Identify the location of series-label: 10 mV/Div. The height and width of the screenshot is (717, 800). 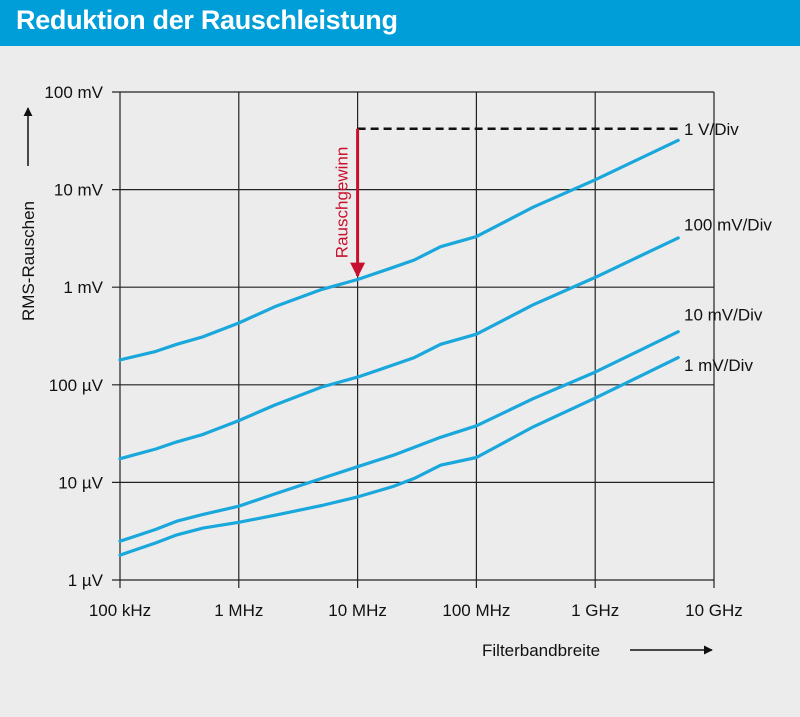
(723, 315).